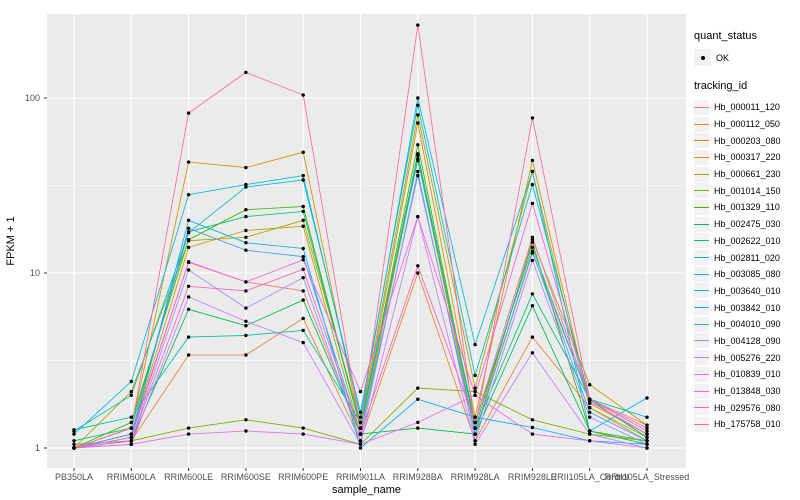  I want to click on y-tick-label: 1, so click(37, 448).